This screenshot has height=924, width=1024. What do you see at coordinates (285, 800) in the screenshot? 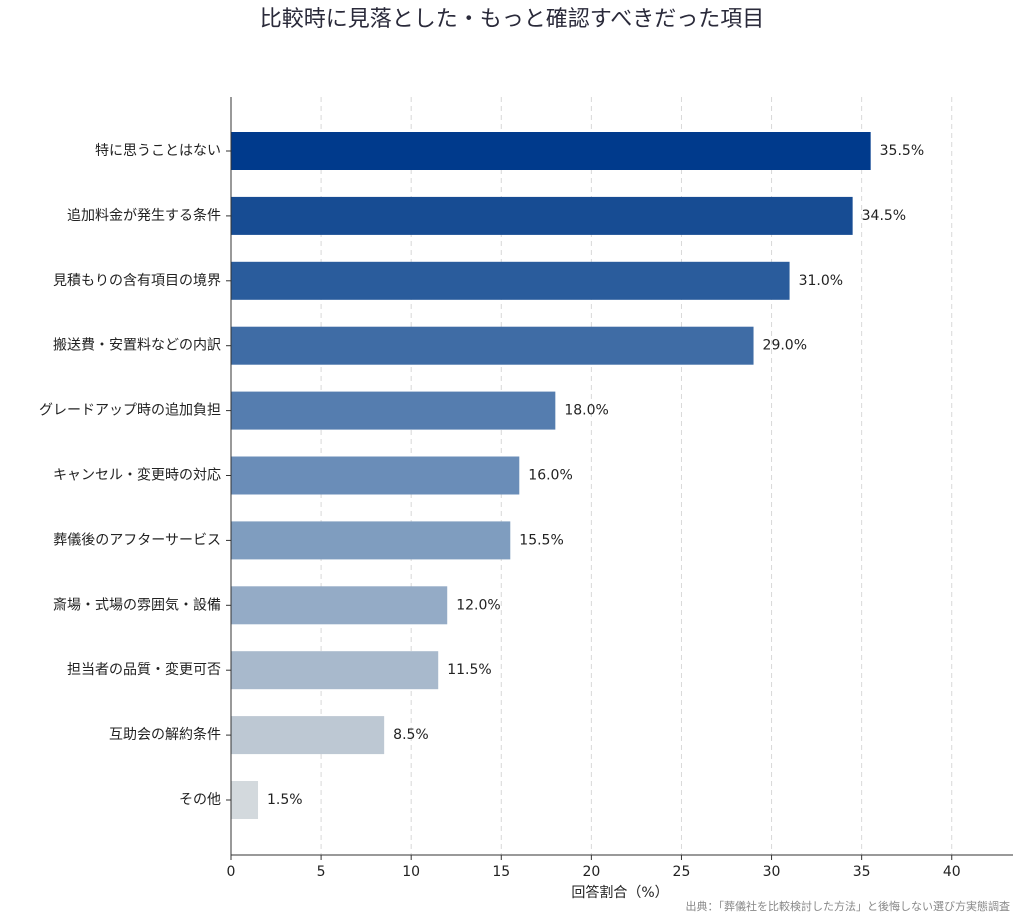
I see `value-label: 1.5%` at bounding box center [285, 800].